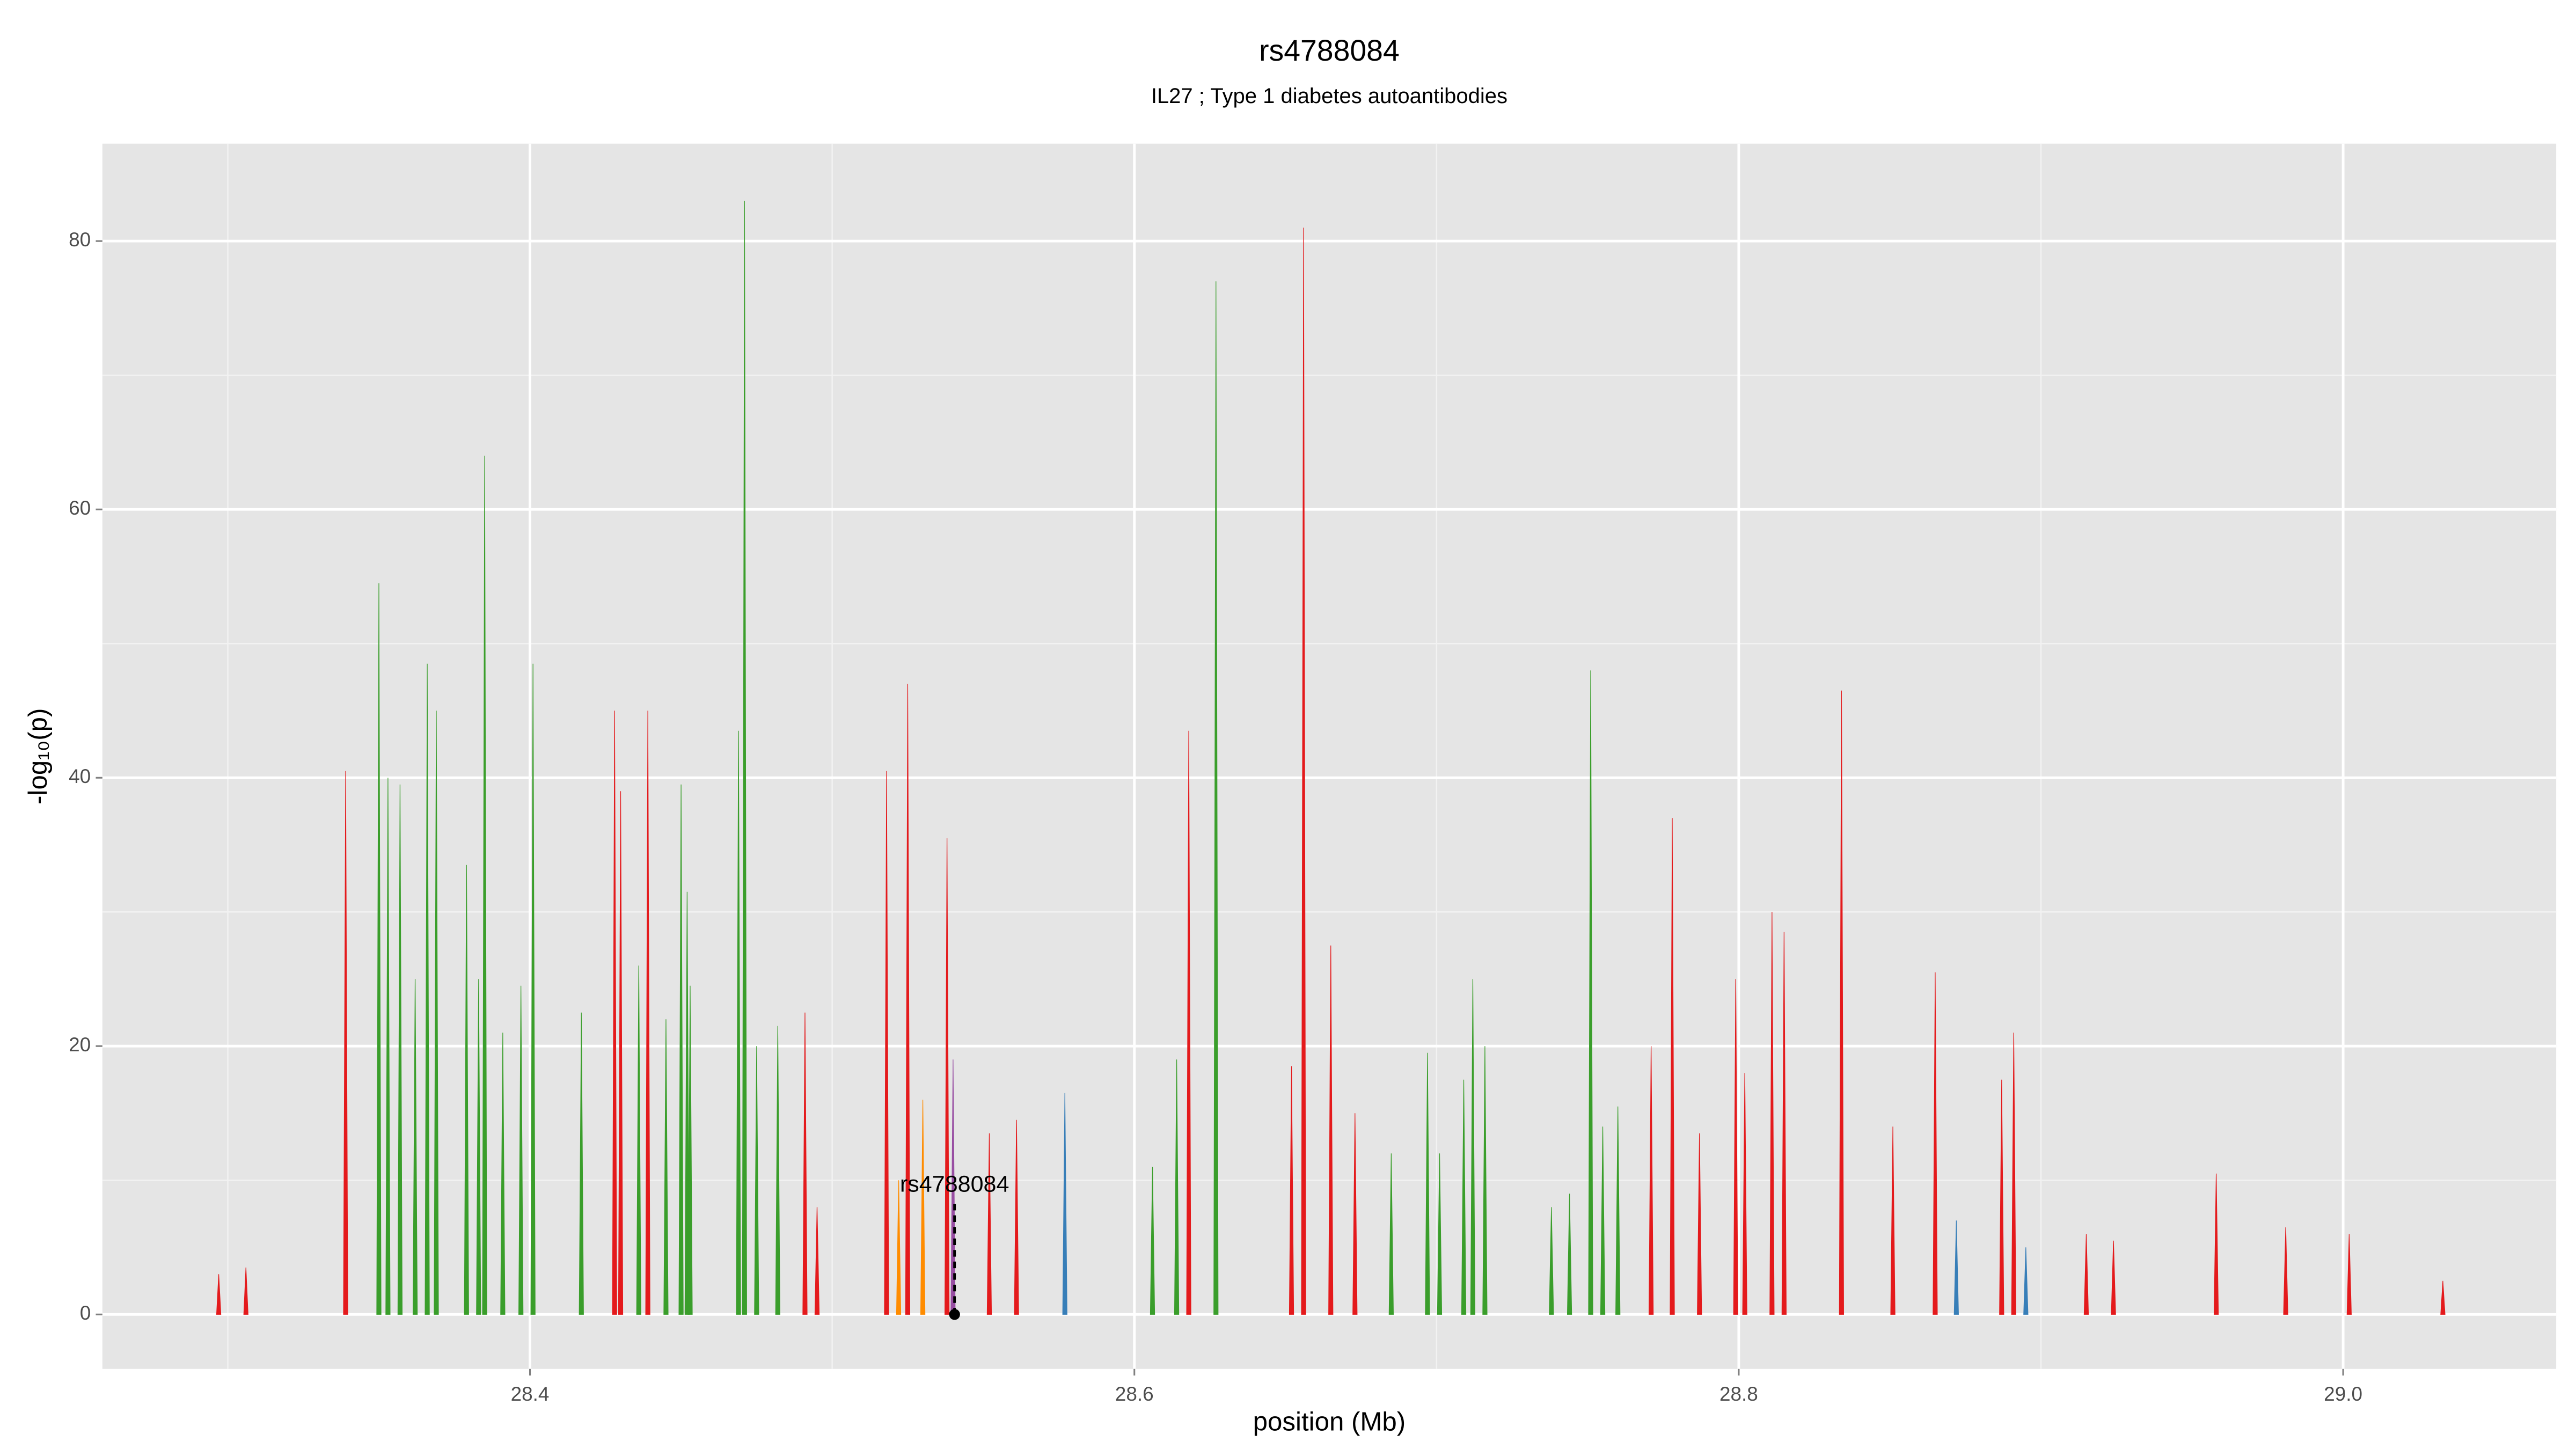 The width and height of the screenshot is (2576, 1449). I want to click on x-tick-label: 29.0, so click(2343, 1394).